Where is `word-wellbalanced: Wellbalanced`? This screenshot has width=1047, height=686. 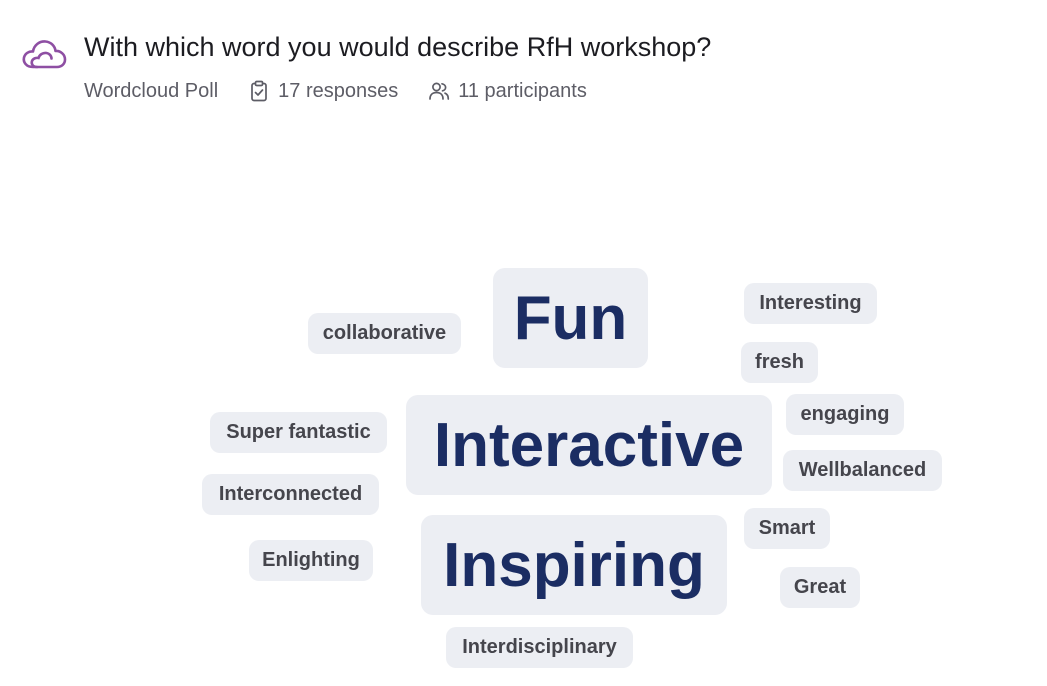
word-wellbalanced: Wellbalanced is located at coordinates (862, 470).